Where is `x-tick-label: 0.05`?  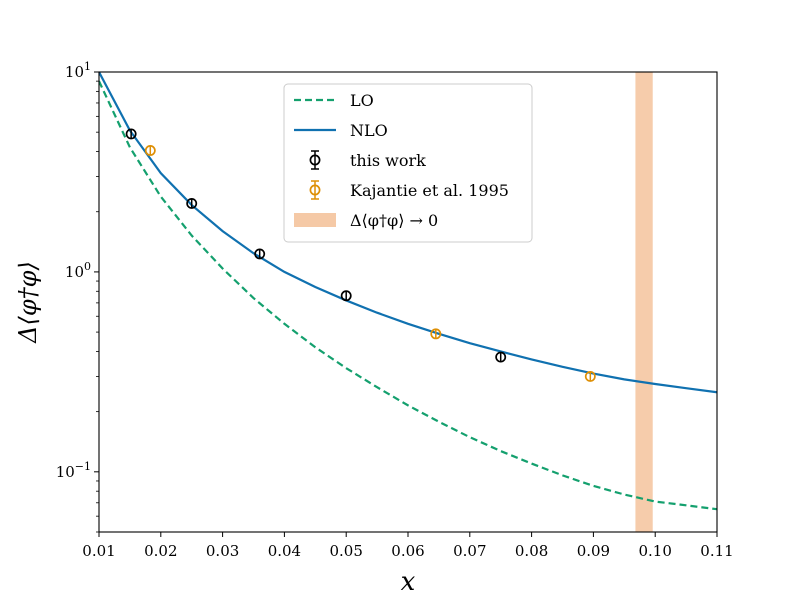
x-tick-label: 0.05 is located at coordinates (345, 551).